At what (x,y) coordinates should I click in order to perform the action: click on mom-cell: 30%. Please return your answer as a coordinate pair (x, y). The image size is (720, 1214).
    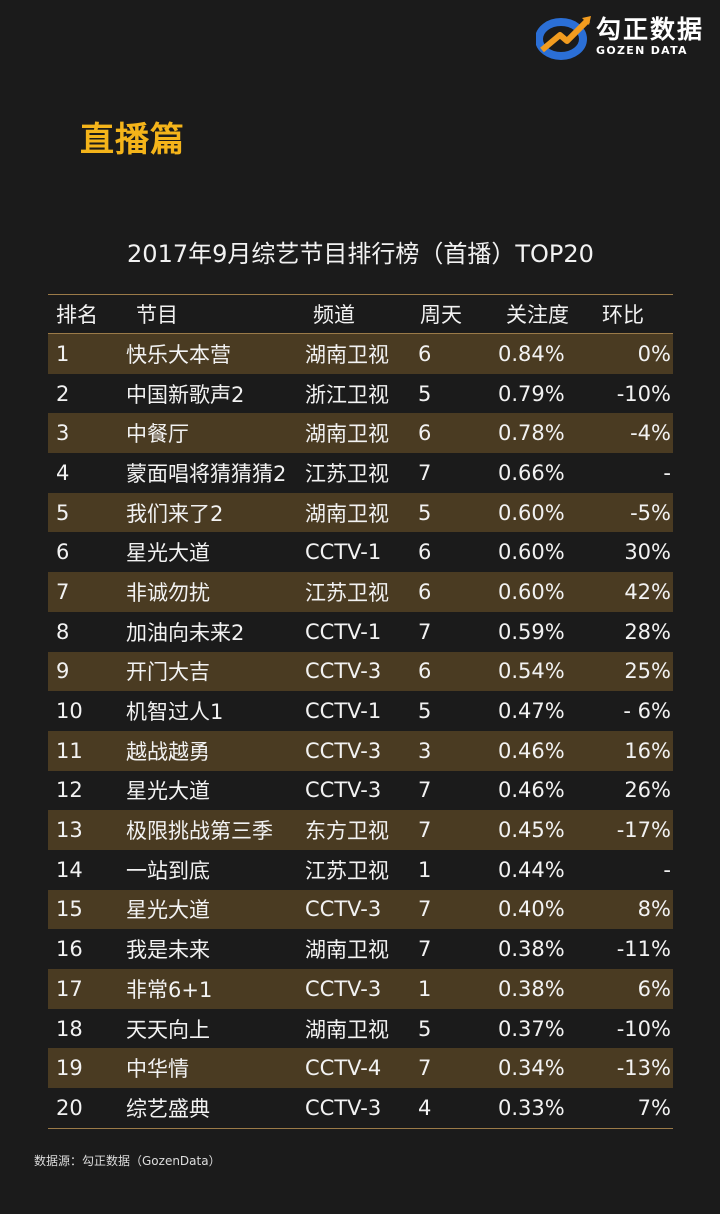
    Looking at the image, I should click on (647, 552).